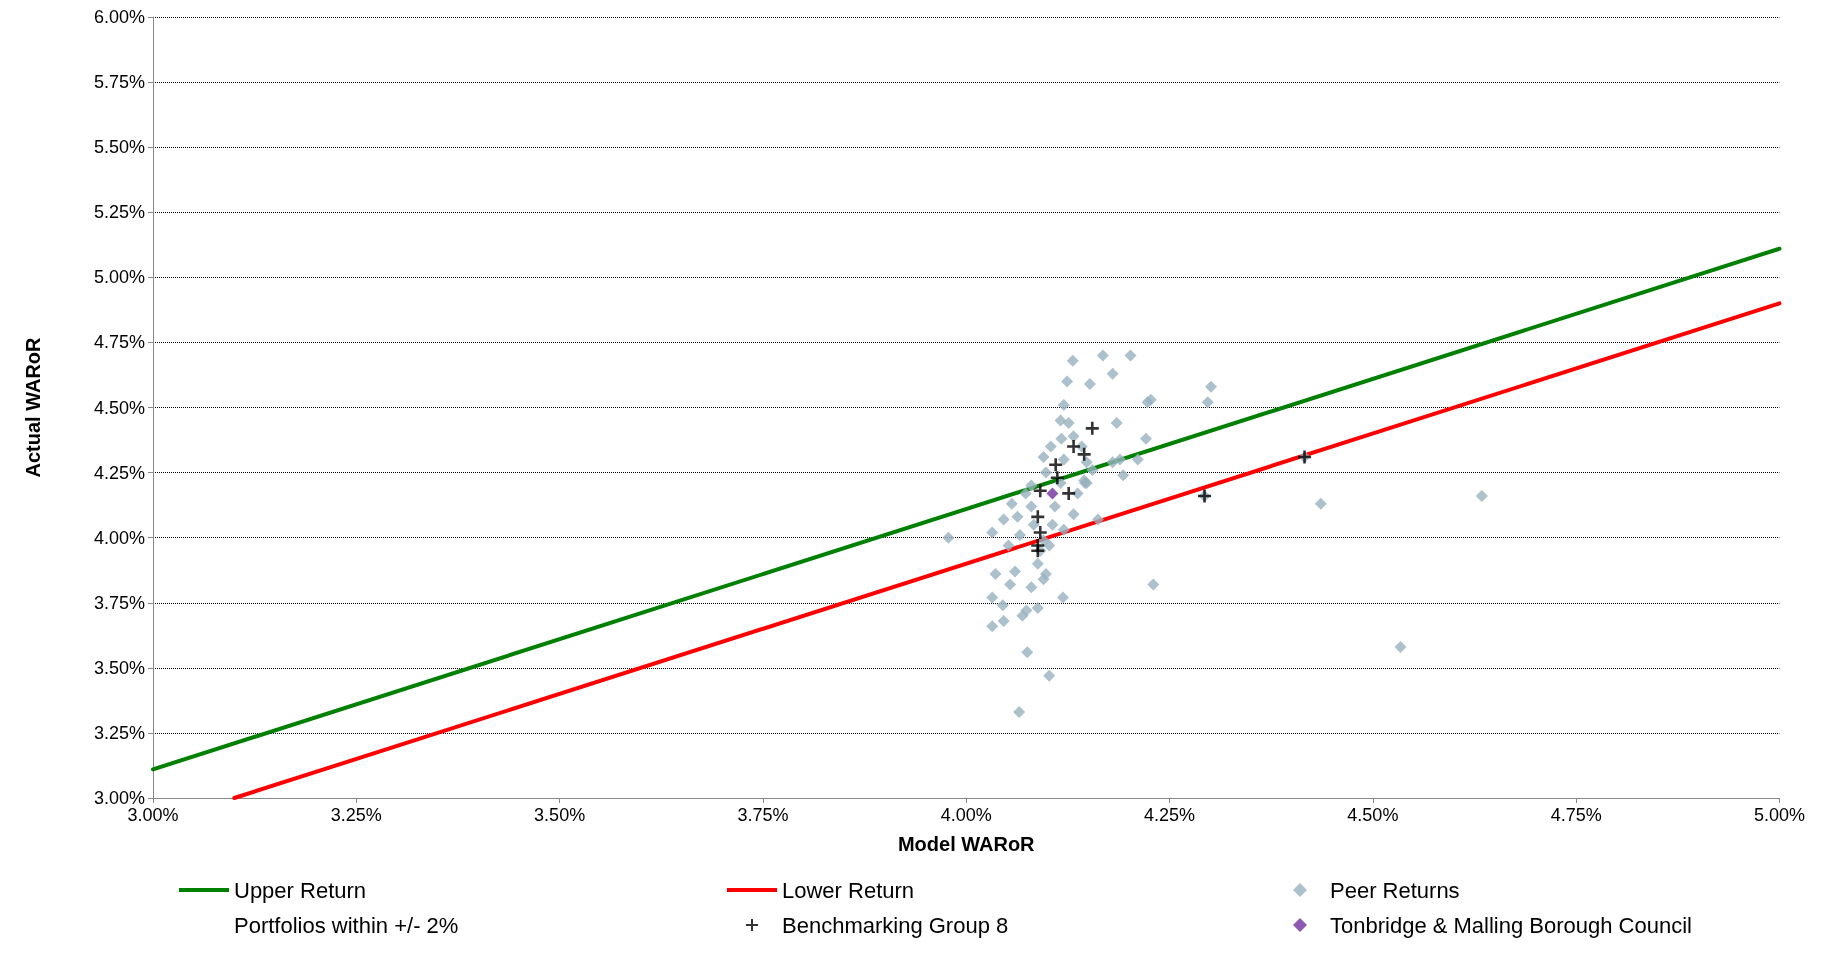  Describe the element at coordinates (1373, 815) in the screenshot. I see `x-tick-label: 4.50%` at that location.